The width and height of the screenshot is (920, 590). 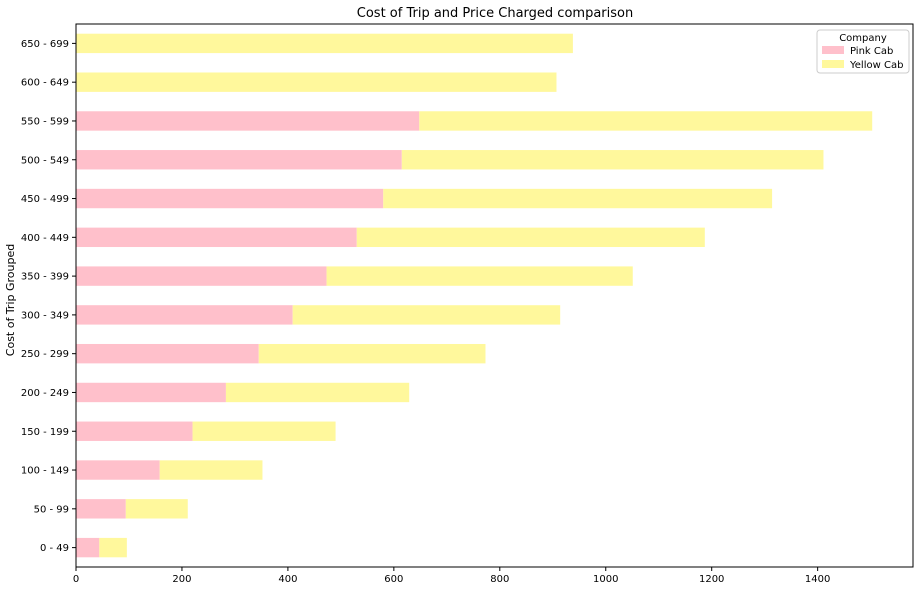 What do you see at coordinates (45, 121) in the screenshot?
I see `y-tick-label-11: 550 - 599` at bounding box center [45, 121].